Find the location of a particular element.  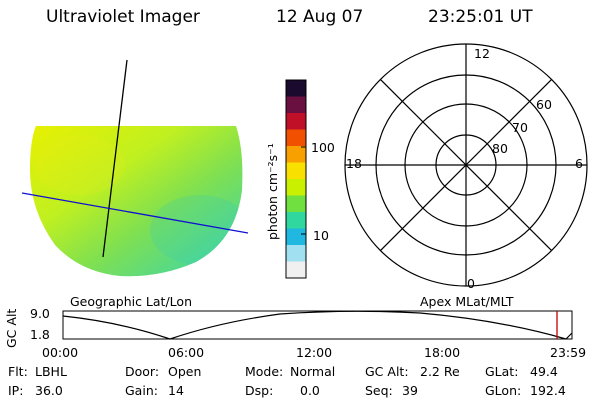

gain-value: 14 is located at coordinates (176, 390).